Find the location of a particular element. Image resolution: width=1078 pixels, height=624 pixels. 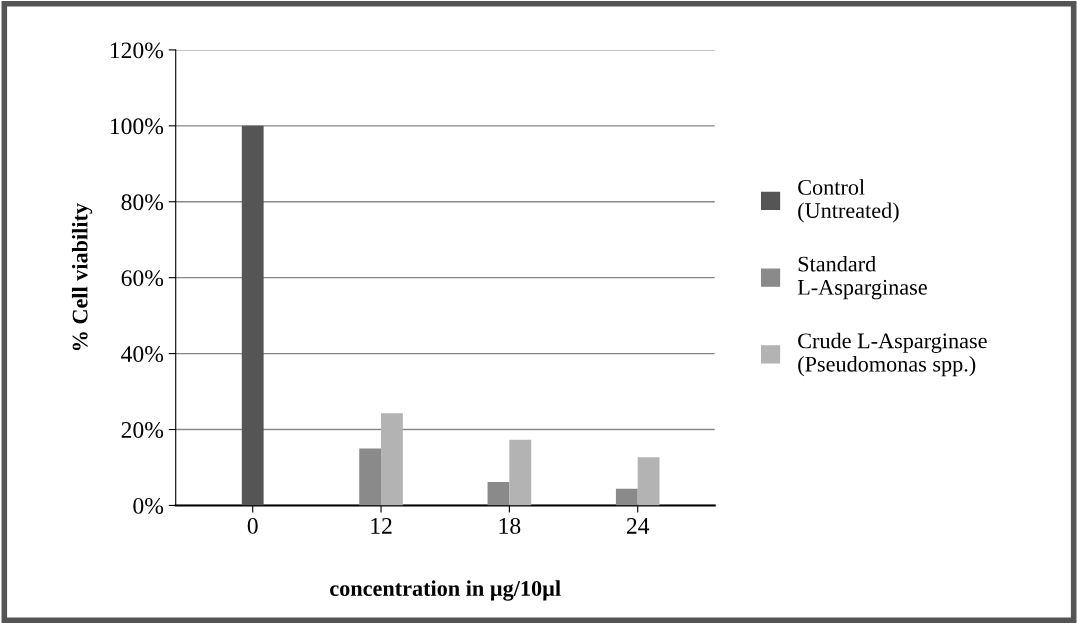

x-tick-label: 18 is located at coordinates (510, 525).